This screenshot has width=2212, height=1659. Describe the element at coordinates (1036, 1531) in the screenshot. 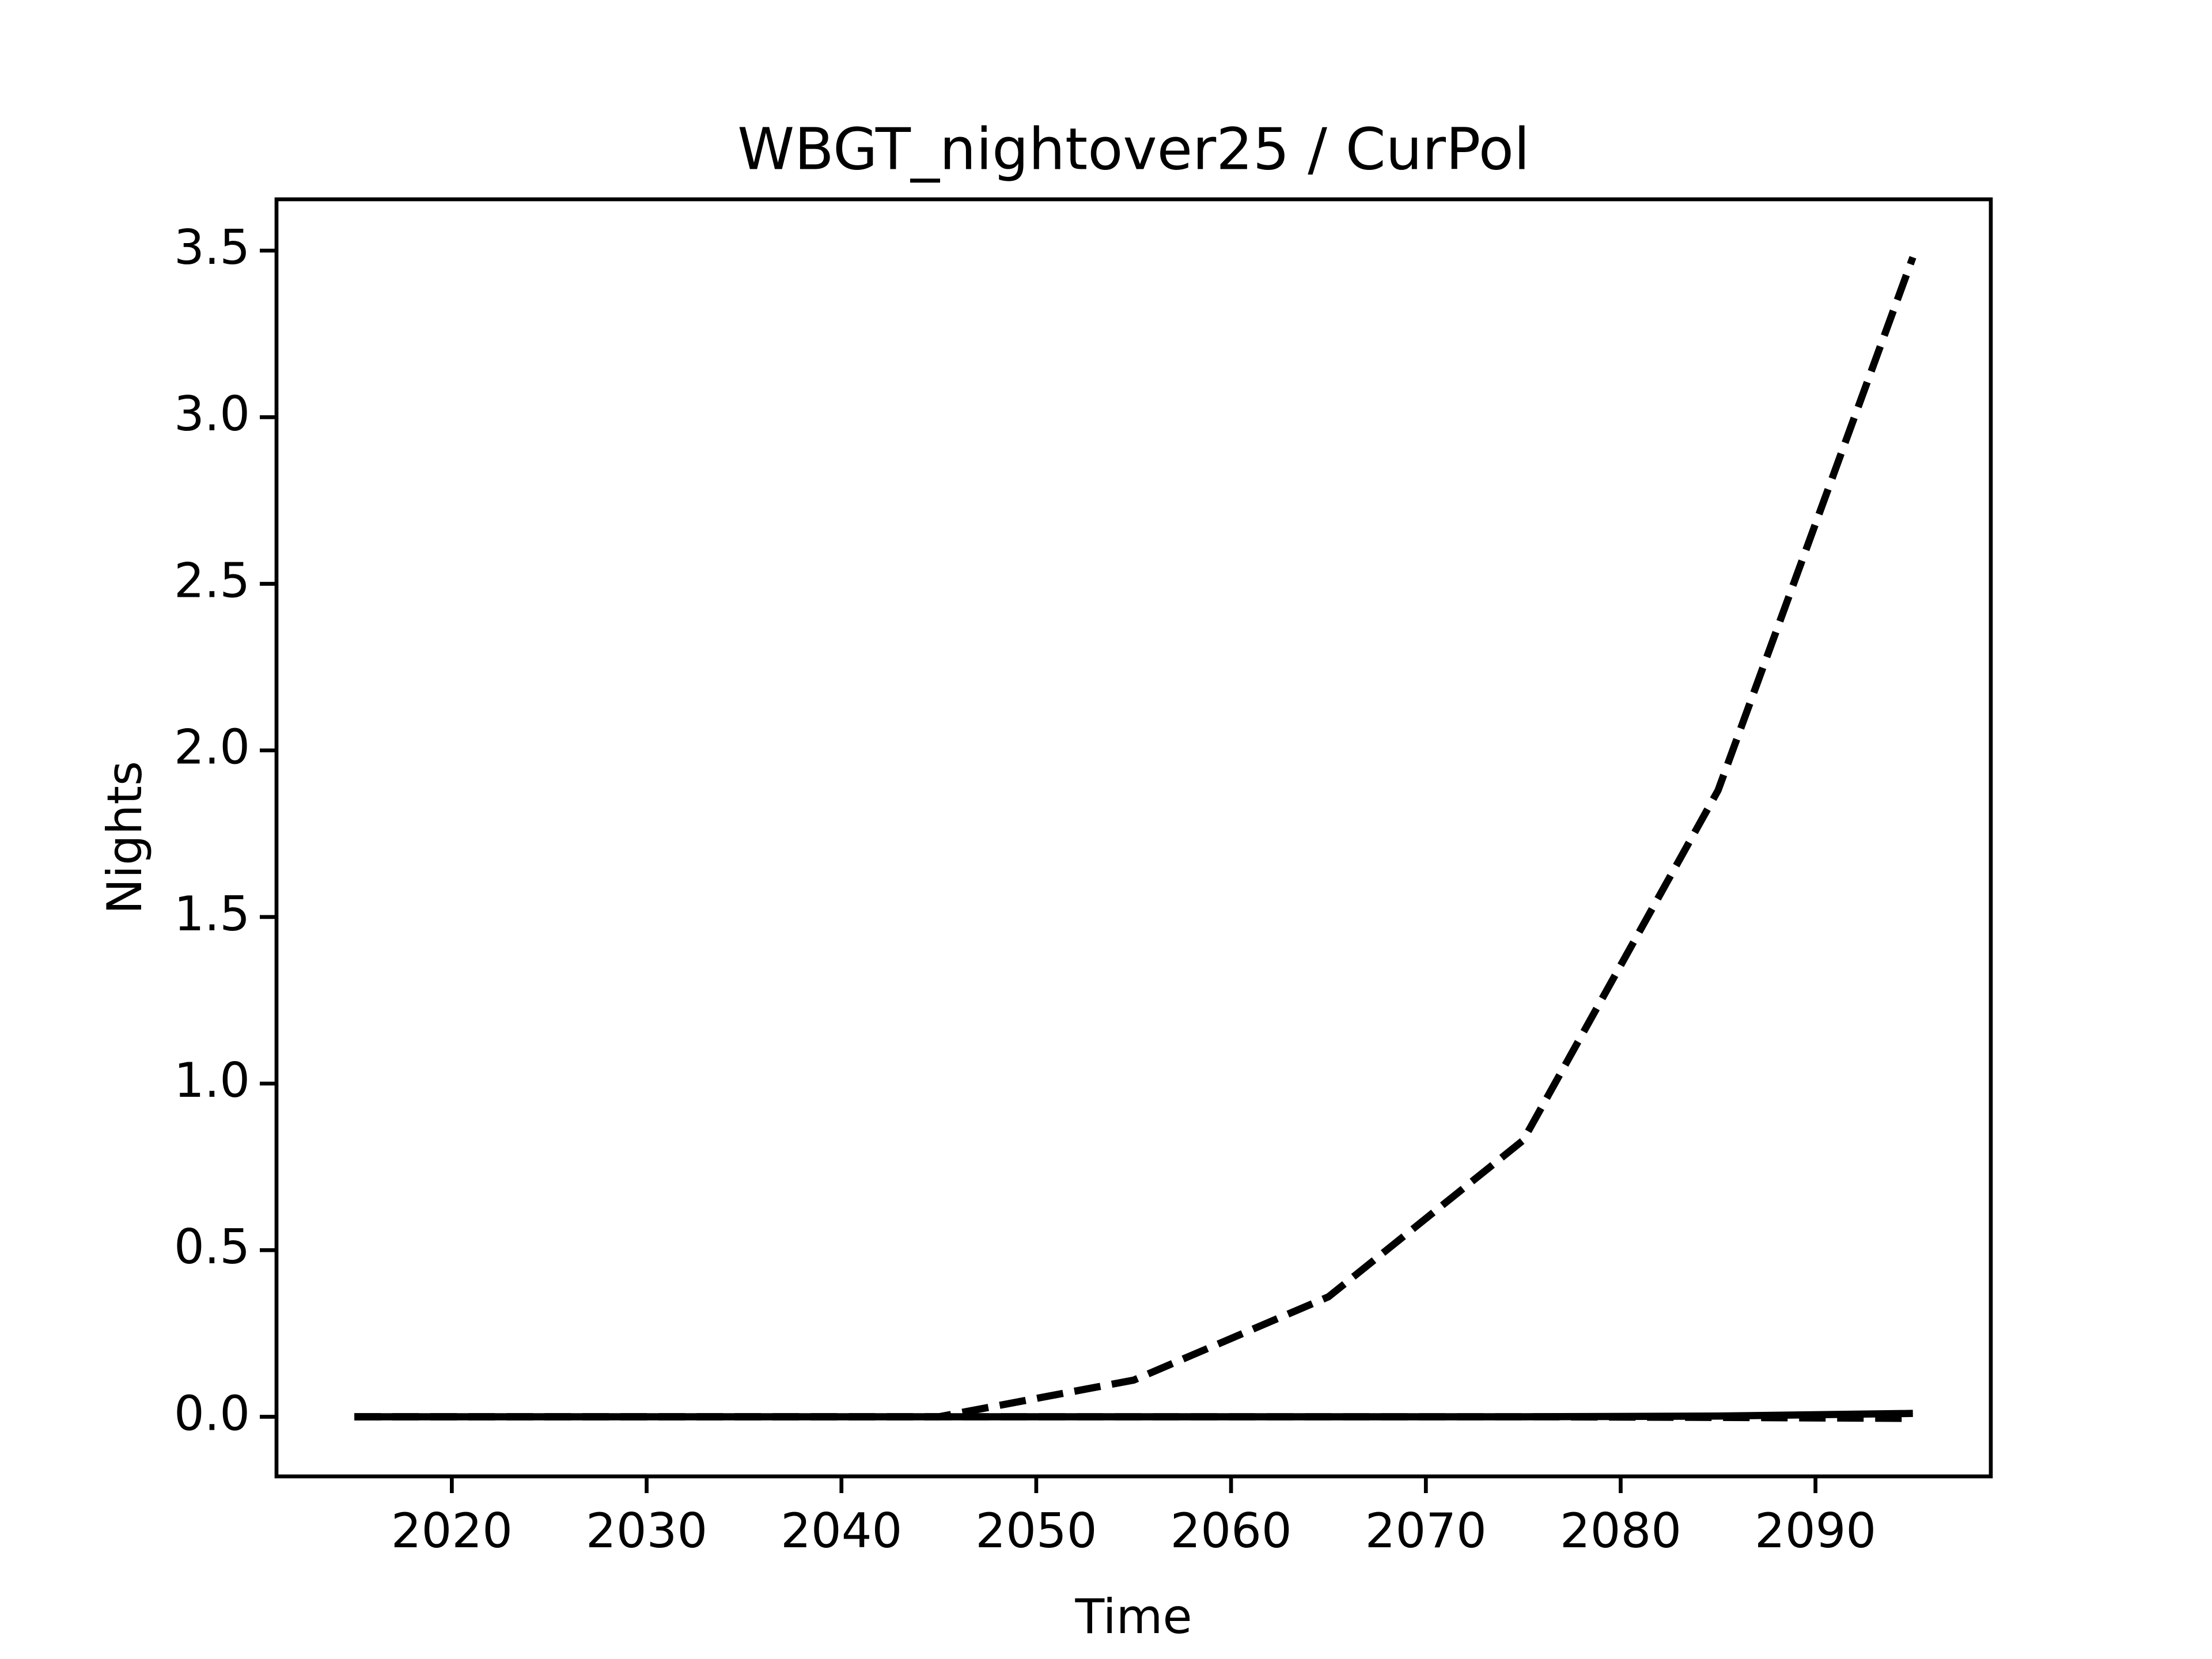

I see `x-tick-label: 2050` at that location.